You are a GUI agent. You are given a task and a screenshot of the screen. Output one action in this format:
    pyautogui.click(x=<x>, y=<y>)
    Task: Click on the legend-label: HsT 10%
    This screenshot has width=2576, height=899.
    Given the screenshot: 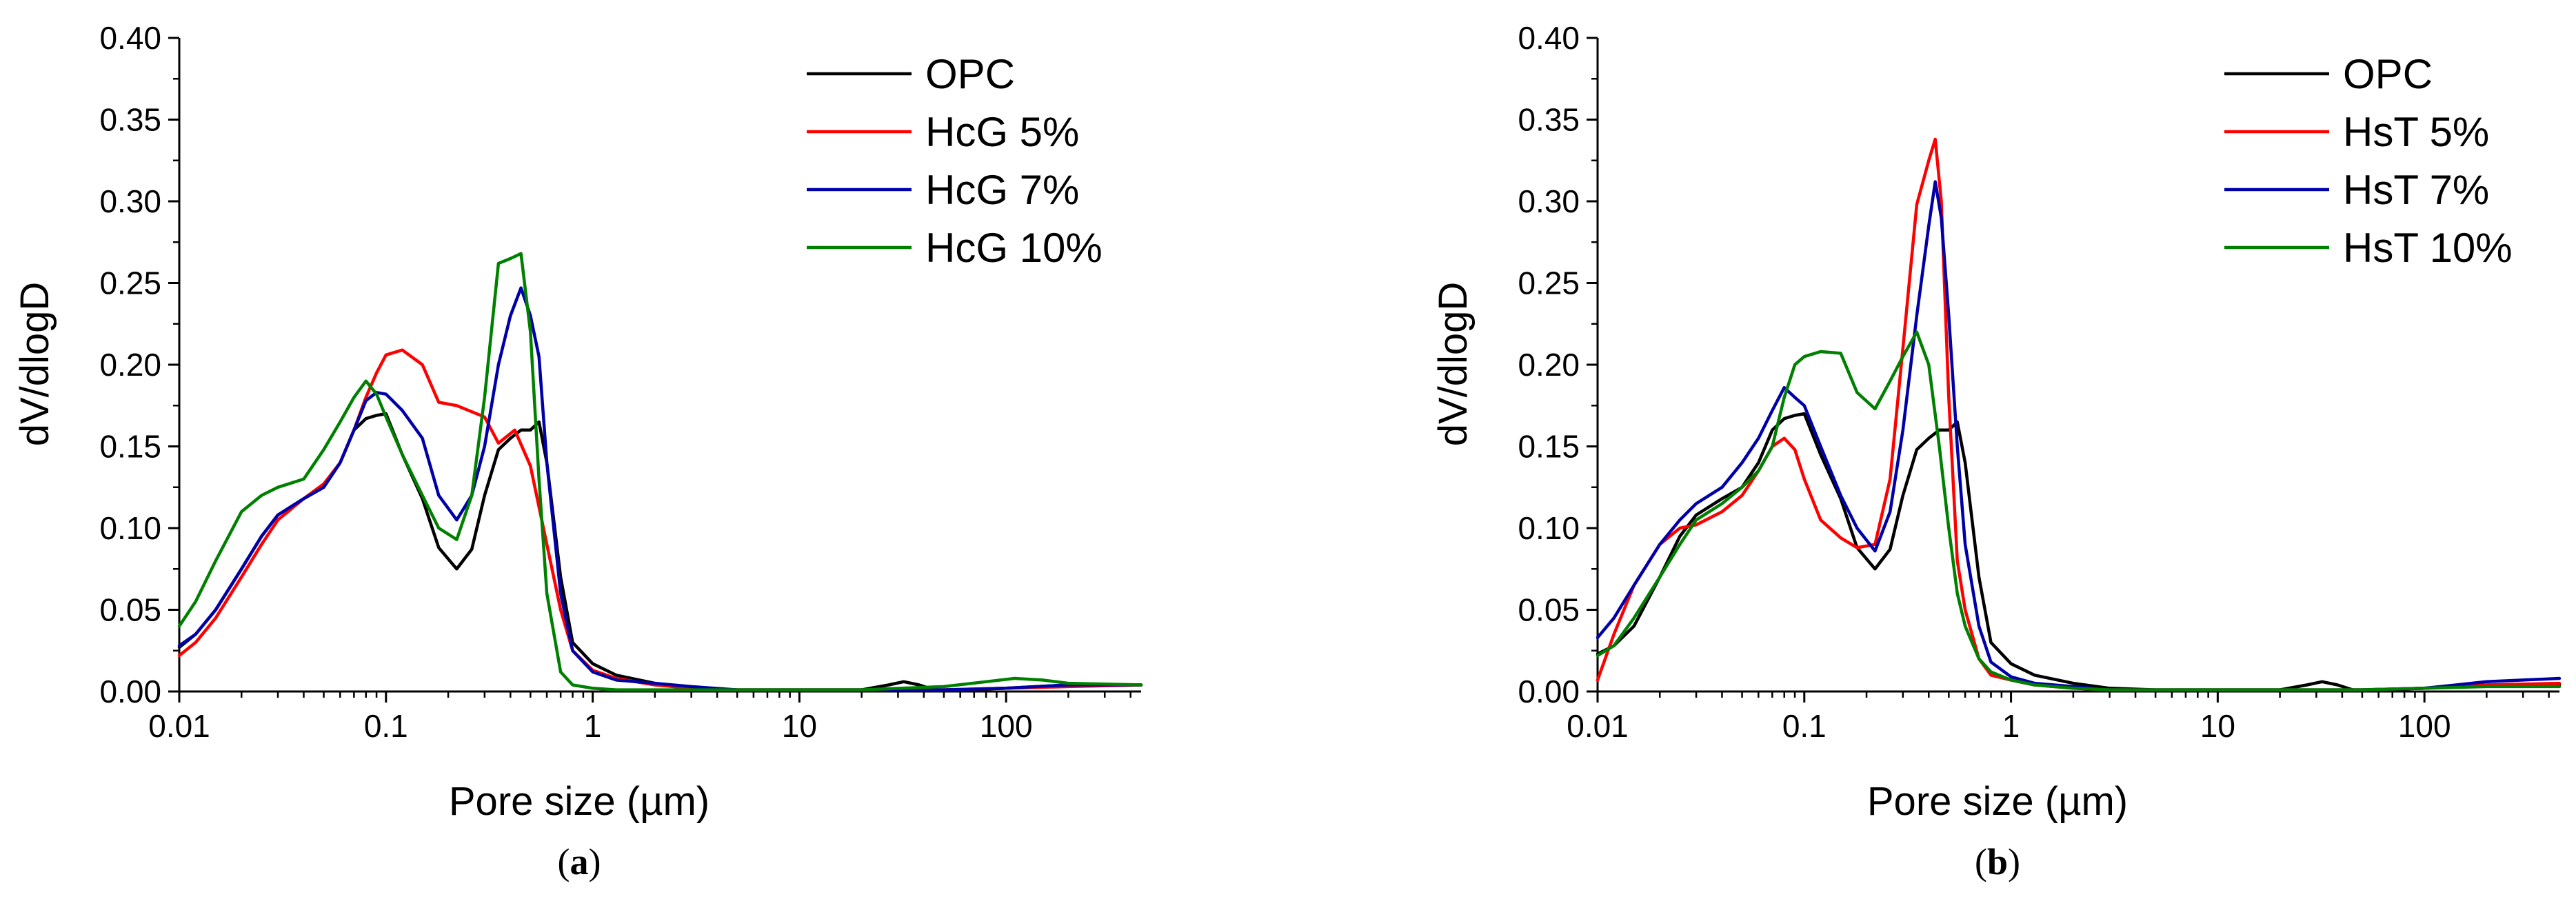 What is the action you would take?
    pyautogui.click(x=2428, y=248)
    